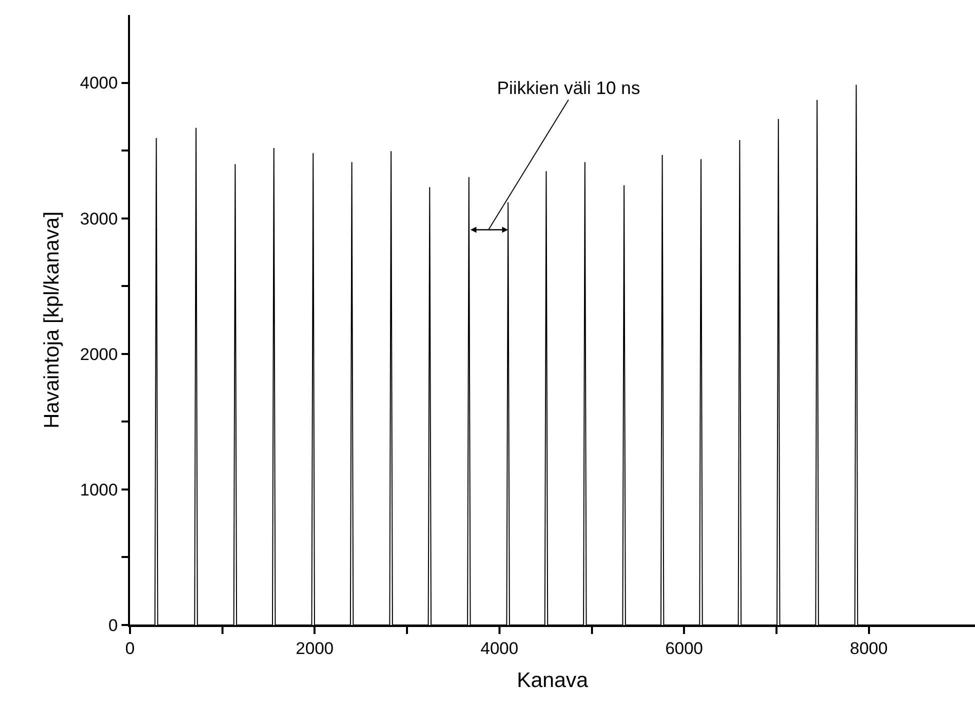 The height and width of the screenshot is (715, 975). What do you see at coordinates (499, 648) in the screenshot?
I see `x-tick-label: 4000` at bounding box center [499, 648].